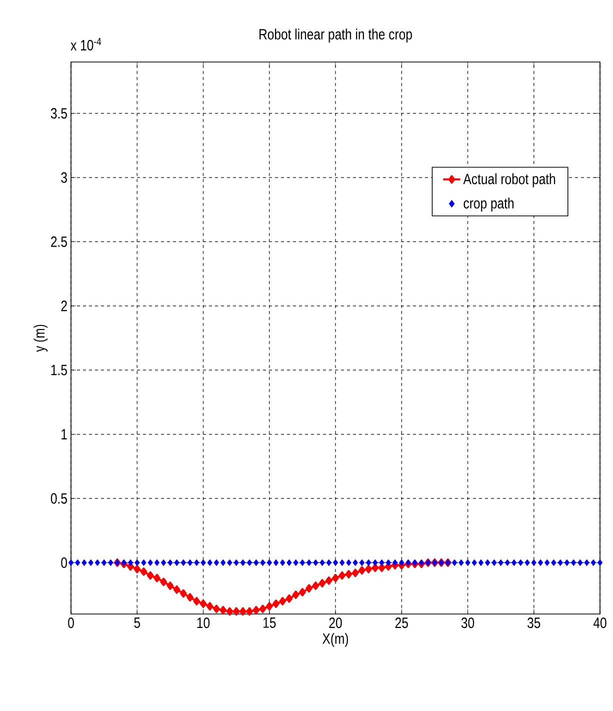  Describe the element at coordinates (41, 338) in the screenshot. I see `y-axis-title: y (m)` at that location.